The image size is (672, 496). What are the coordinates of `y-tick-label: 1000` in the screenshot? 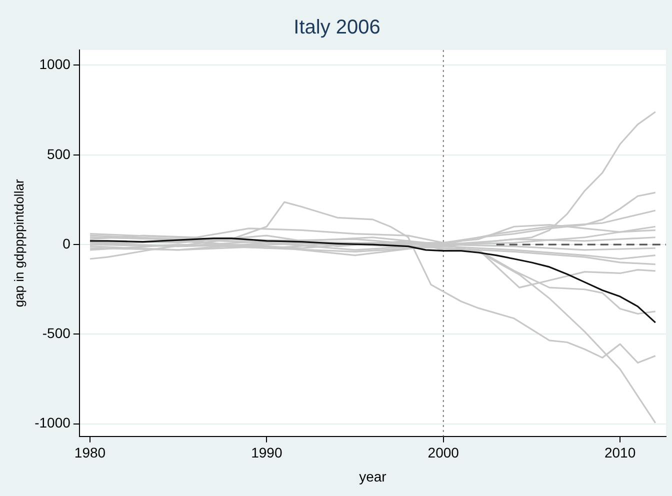 It's located at (55, 64).